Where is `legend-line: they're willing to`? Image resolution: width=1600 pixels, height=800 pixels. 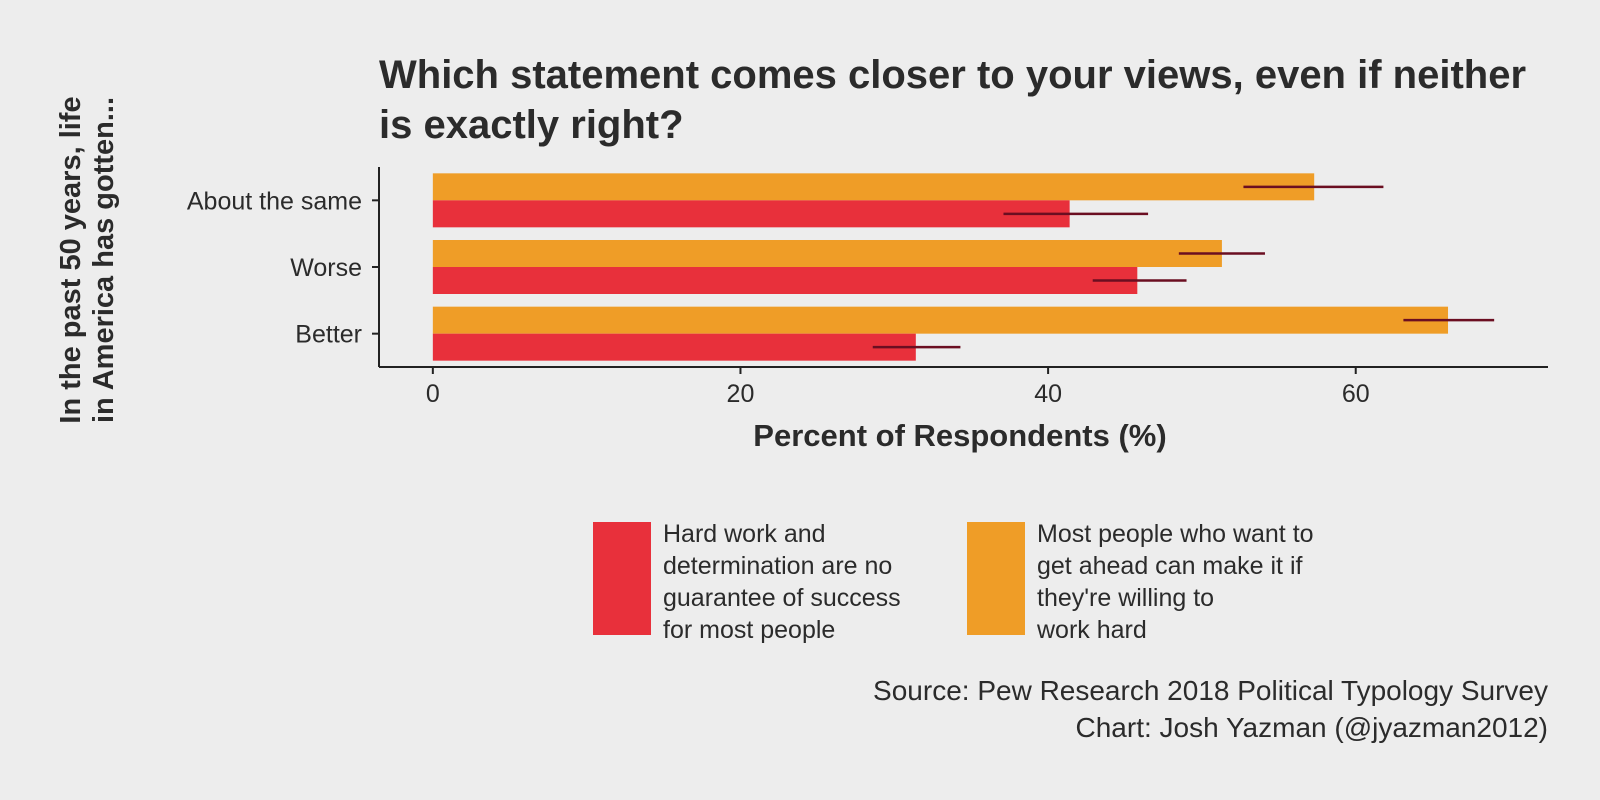
legend-line: they're willing to is located at coordinates (1126, 598).